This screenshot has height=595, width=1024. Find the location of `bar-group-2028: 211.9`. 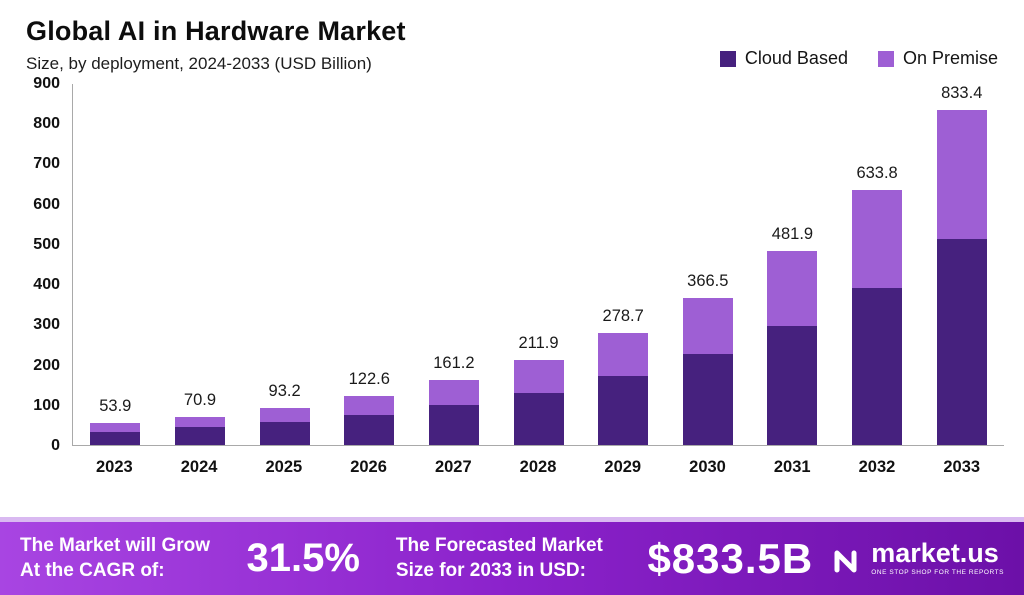

bar-group-2028: 211.9 is located at coordinates (538, 389).